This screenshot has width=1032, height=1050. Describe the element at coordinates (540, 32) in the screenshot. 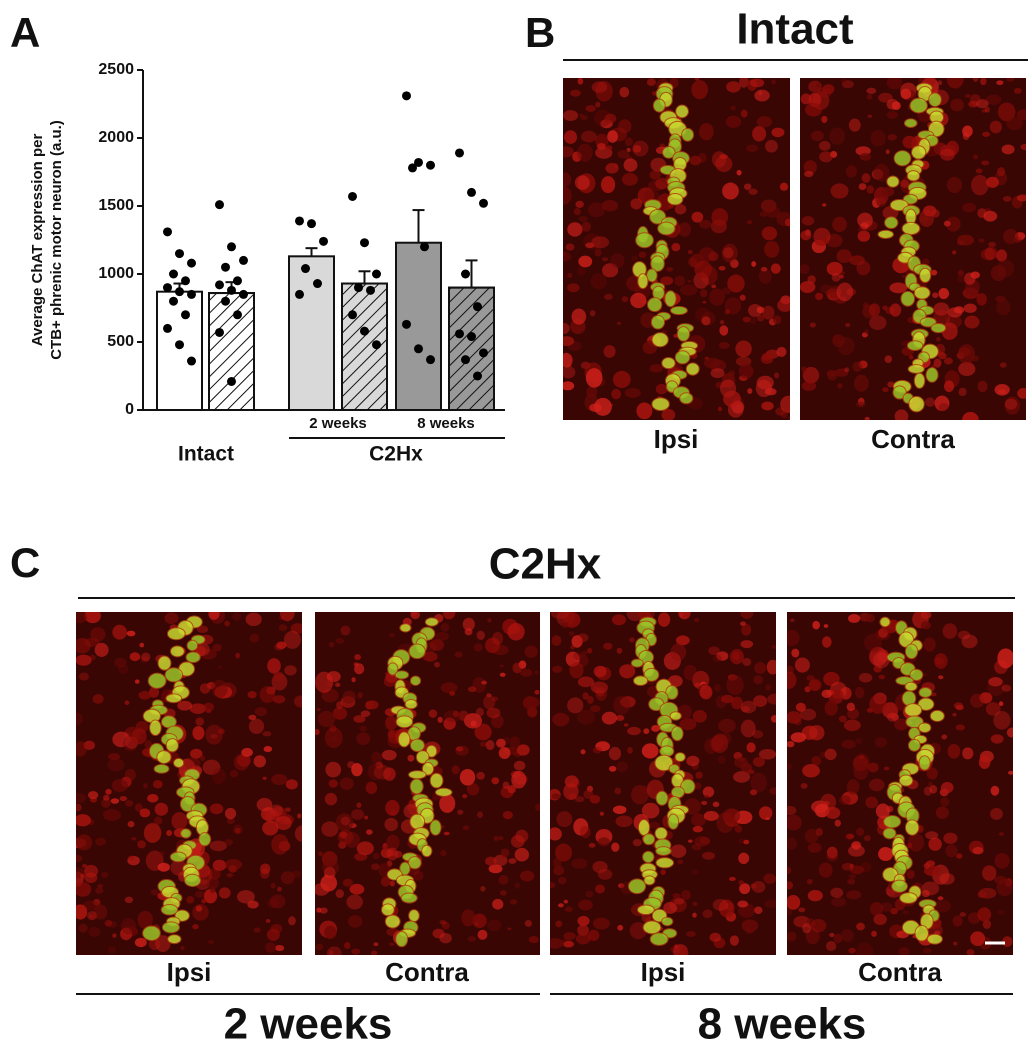

I see `panel-label: B` at that location.